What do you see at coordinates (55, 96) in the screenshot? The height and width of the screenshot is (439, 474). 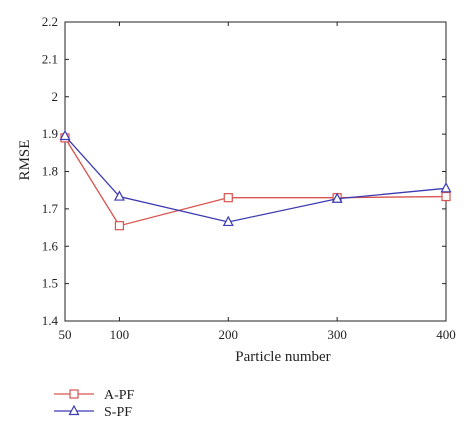 I see `y-tick-label: 2` at bounding box center [55, 96].